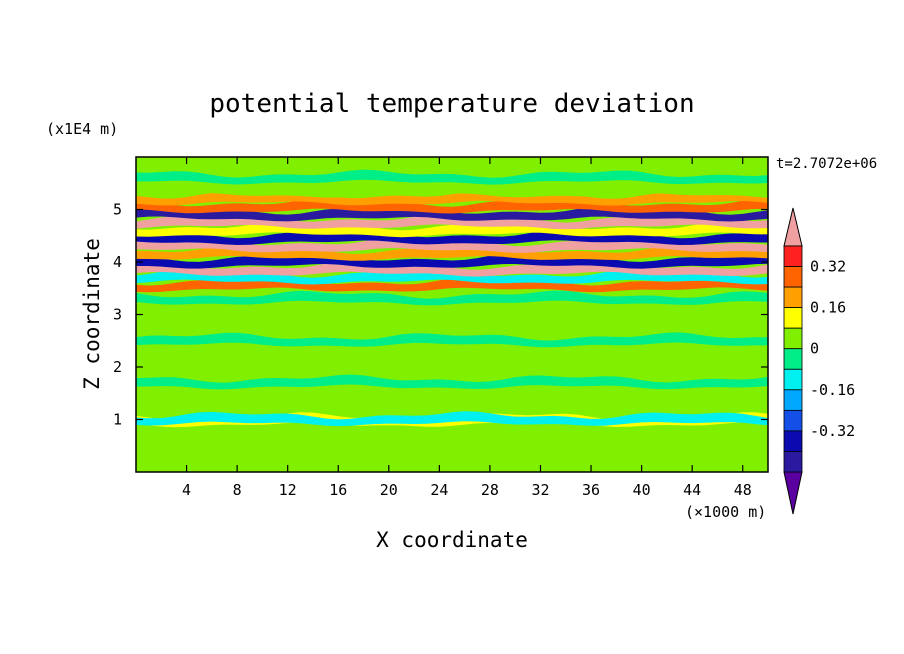 Image resolution: width=904 pixels, height=654 pixels. What do you see at coordinates (117, 315) in the screenshot?
I see `y-tick-label: 3` at bounding box center [117, 315].